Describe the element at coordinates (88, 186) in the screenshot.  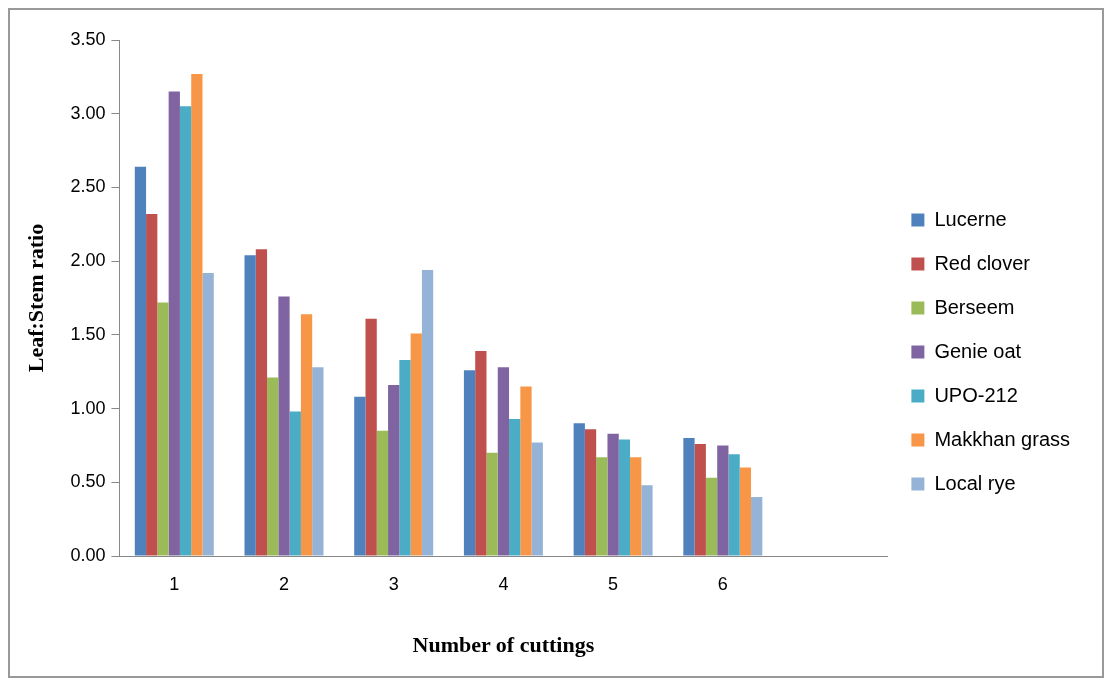
I see `y-tick-label: 2.50` at that location.